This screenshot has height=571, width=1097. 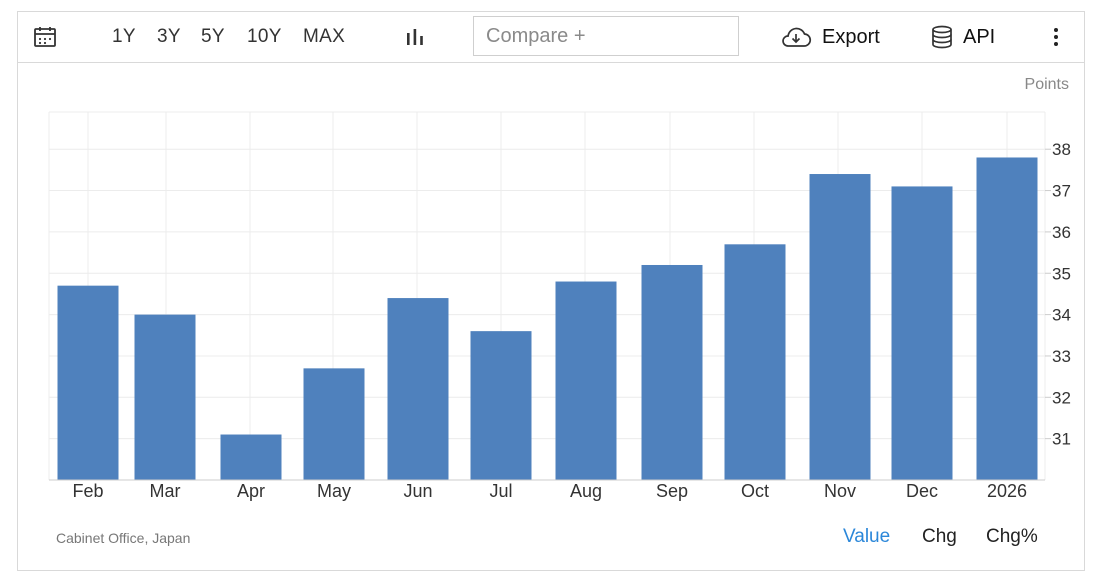 I want to click on api-label: API, so click(x=979, y=36).